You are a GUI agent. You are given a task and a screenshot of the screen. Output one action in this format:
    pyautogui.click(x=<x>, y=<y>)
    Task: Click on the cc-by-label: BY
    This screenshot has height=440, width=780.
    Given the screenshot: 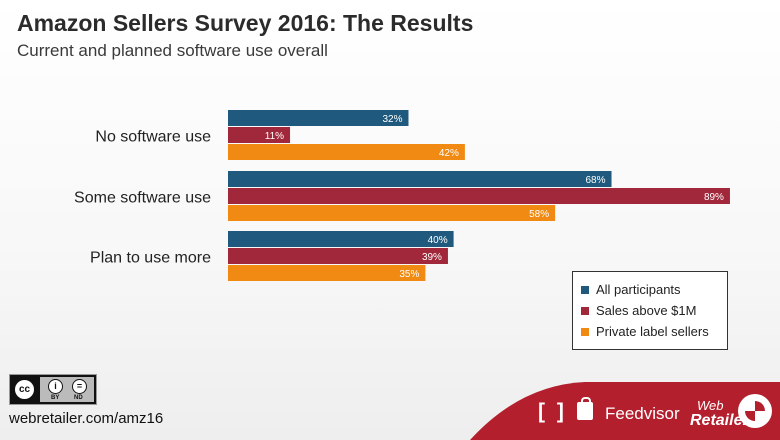 What is the action you would take?
    pyautogui.click(x=55, y=398)
    